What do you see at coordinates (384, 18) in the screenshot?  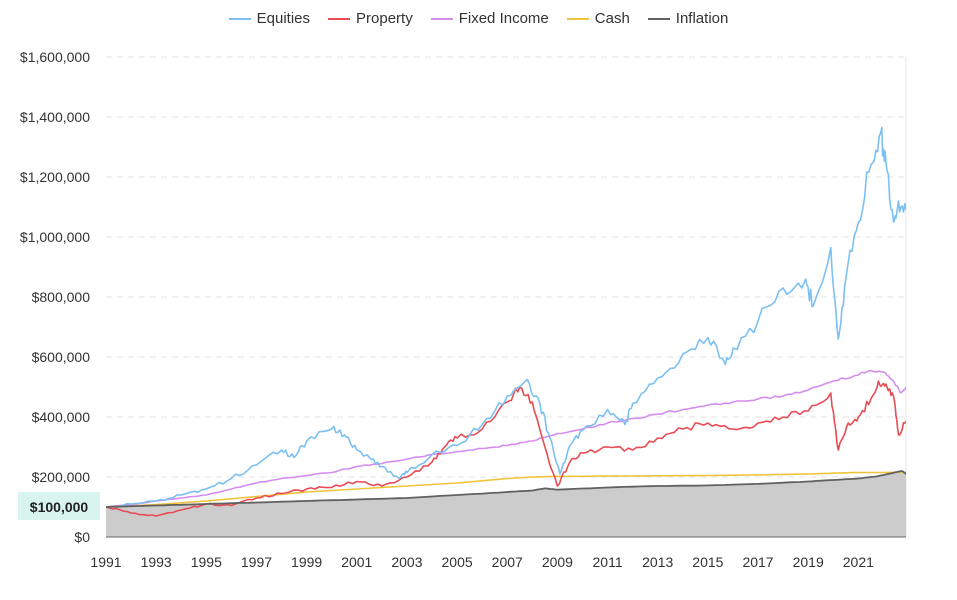 I see `legend-label: Property` at bounding box center [384, 18].